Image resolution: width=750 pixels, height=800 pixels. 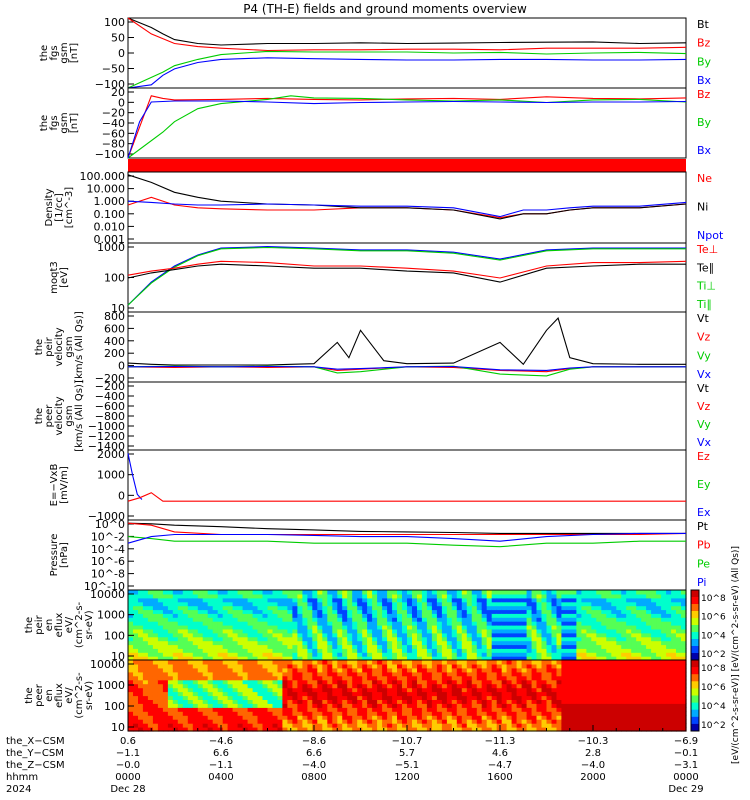 I want to click on y-tick-label: 1000, so click(x=111, y=685).